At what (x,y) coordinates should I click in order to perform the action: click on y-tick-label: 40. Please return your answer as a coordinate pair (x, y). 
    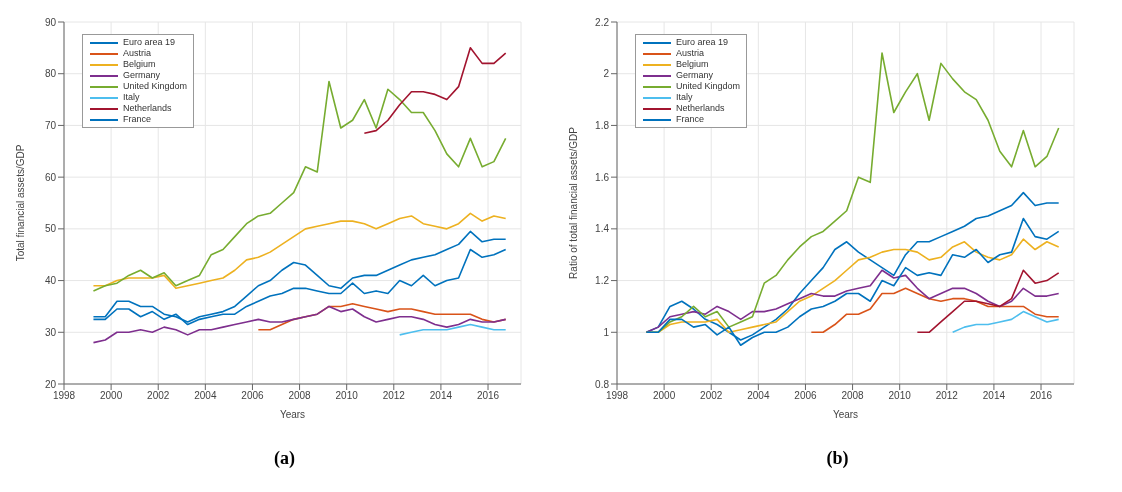
    Looking at the image, I should click on (50, 281).